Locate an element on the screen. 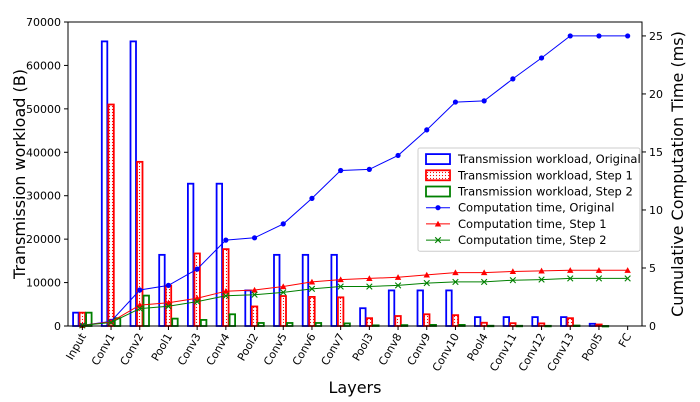 The image size is (700, 402). y-tick-label-0: 0 is located at coordinates (57, 326).